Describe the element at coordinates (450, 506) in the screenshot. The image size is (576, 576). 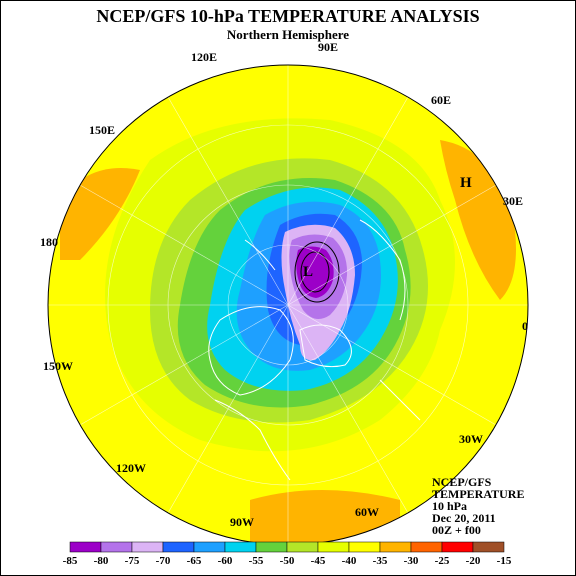
I see `info-level: 10 hPa` at that location.